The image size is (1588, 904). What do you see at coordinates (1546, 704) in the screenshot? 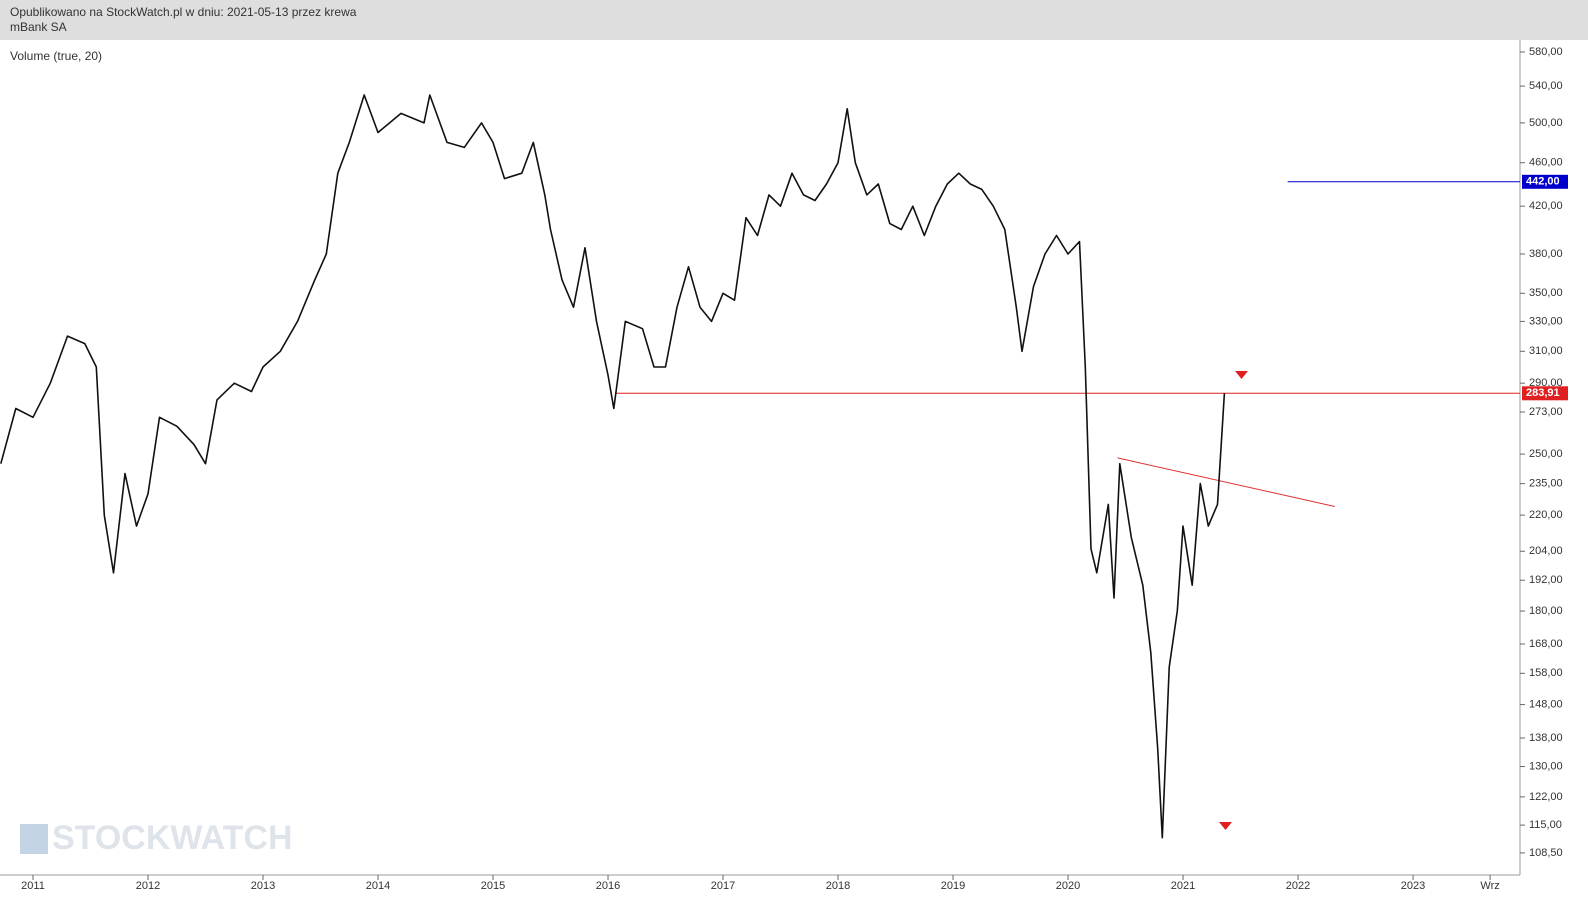
I see `y-tick-label: 148,00` at bounding box center [1546, 704].